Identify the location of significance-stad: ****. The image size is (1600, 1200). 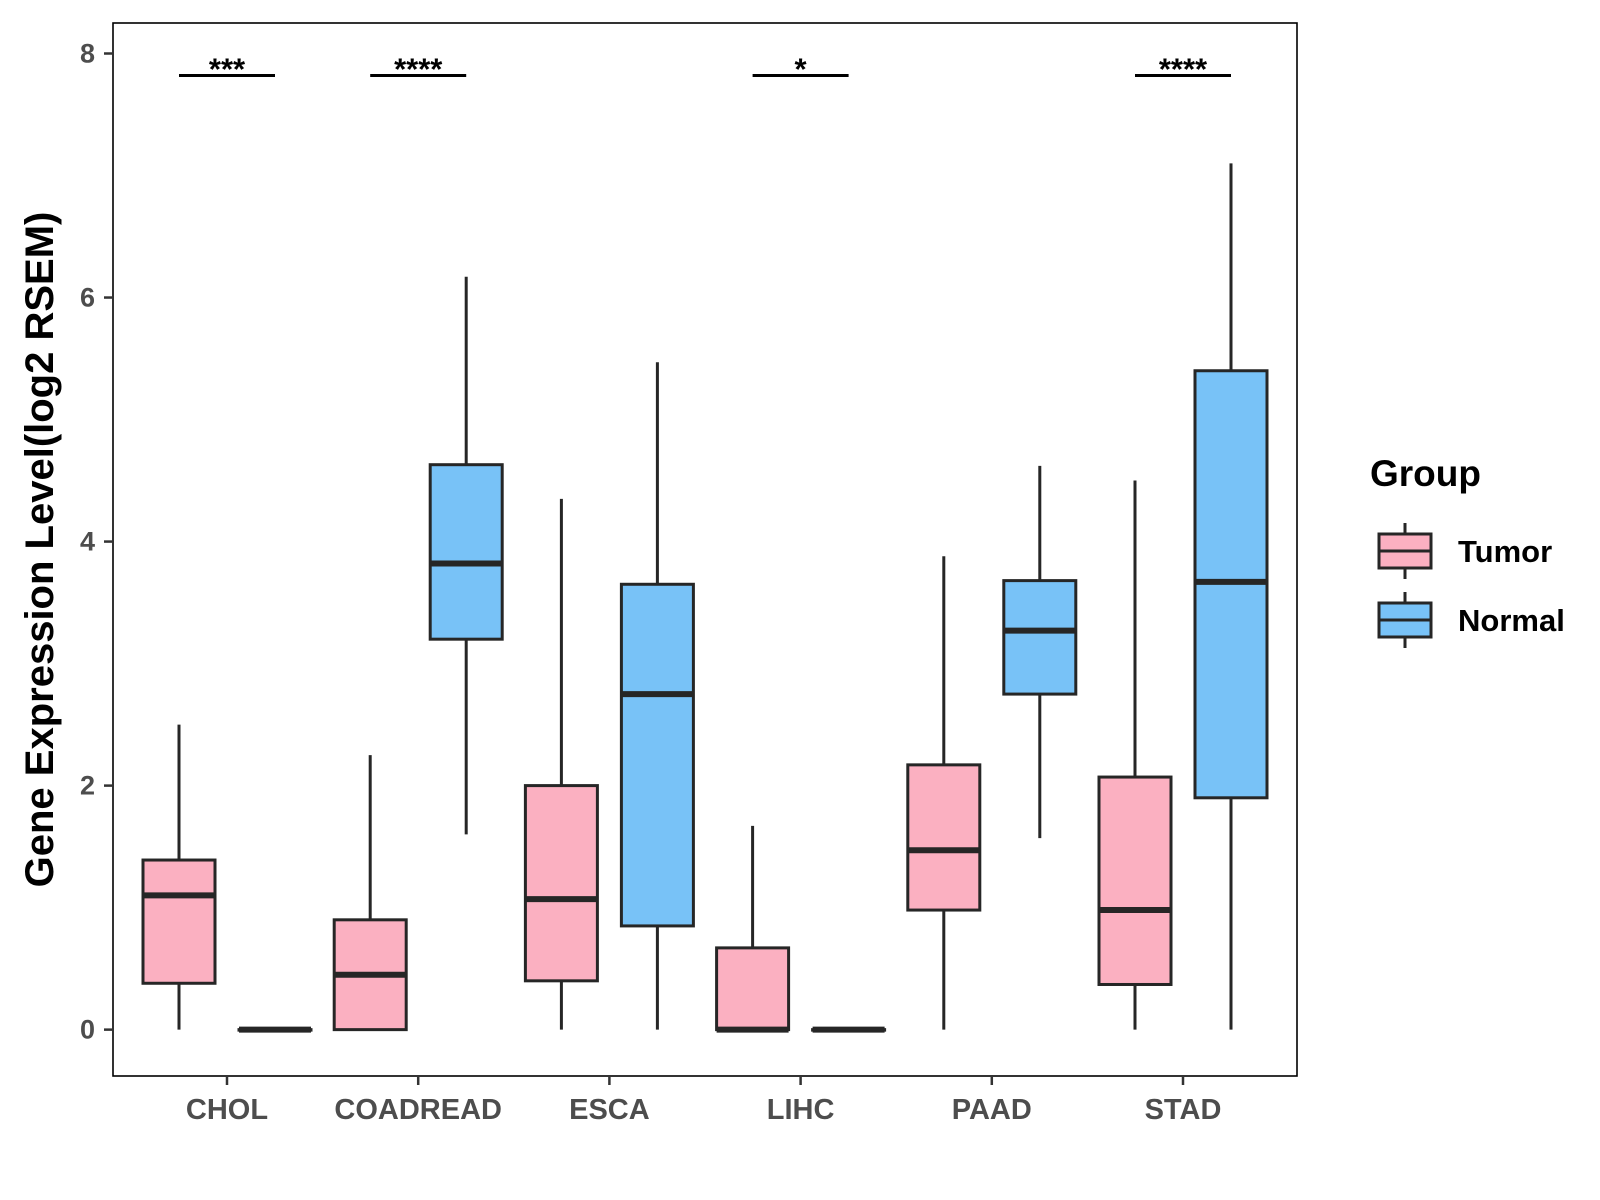
(1183, 68).